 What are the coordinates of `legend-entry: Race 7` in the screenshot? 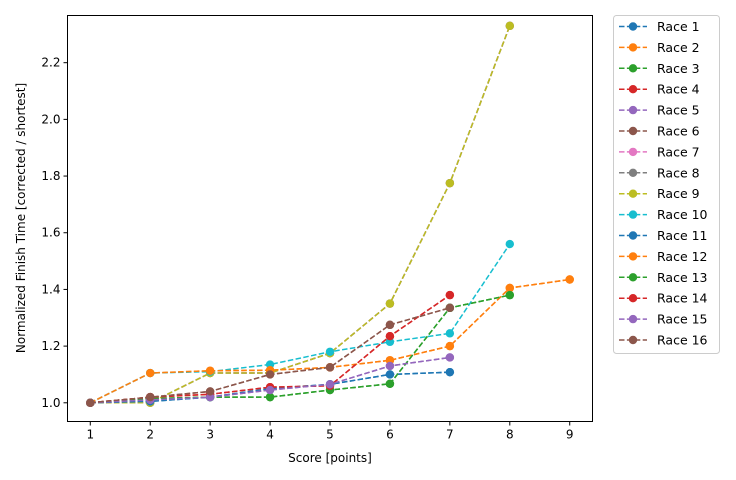 It's located at (659, 151).